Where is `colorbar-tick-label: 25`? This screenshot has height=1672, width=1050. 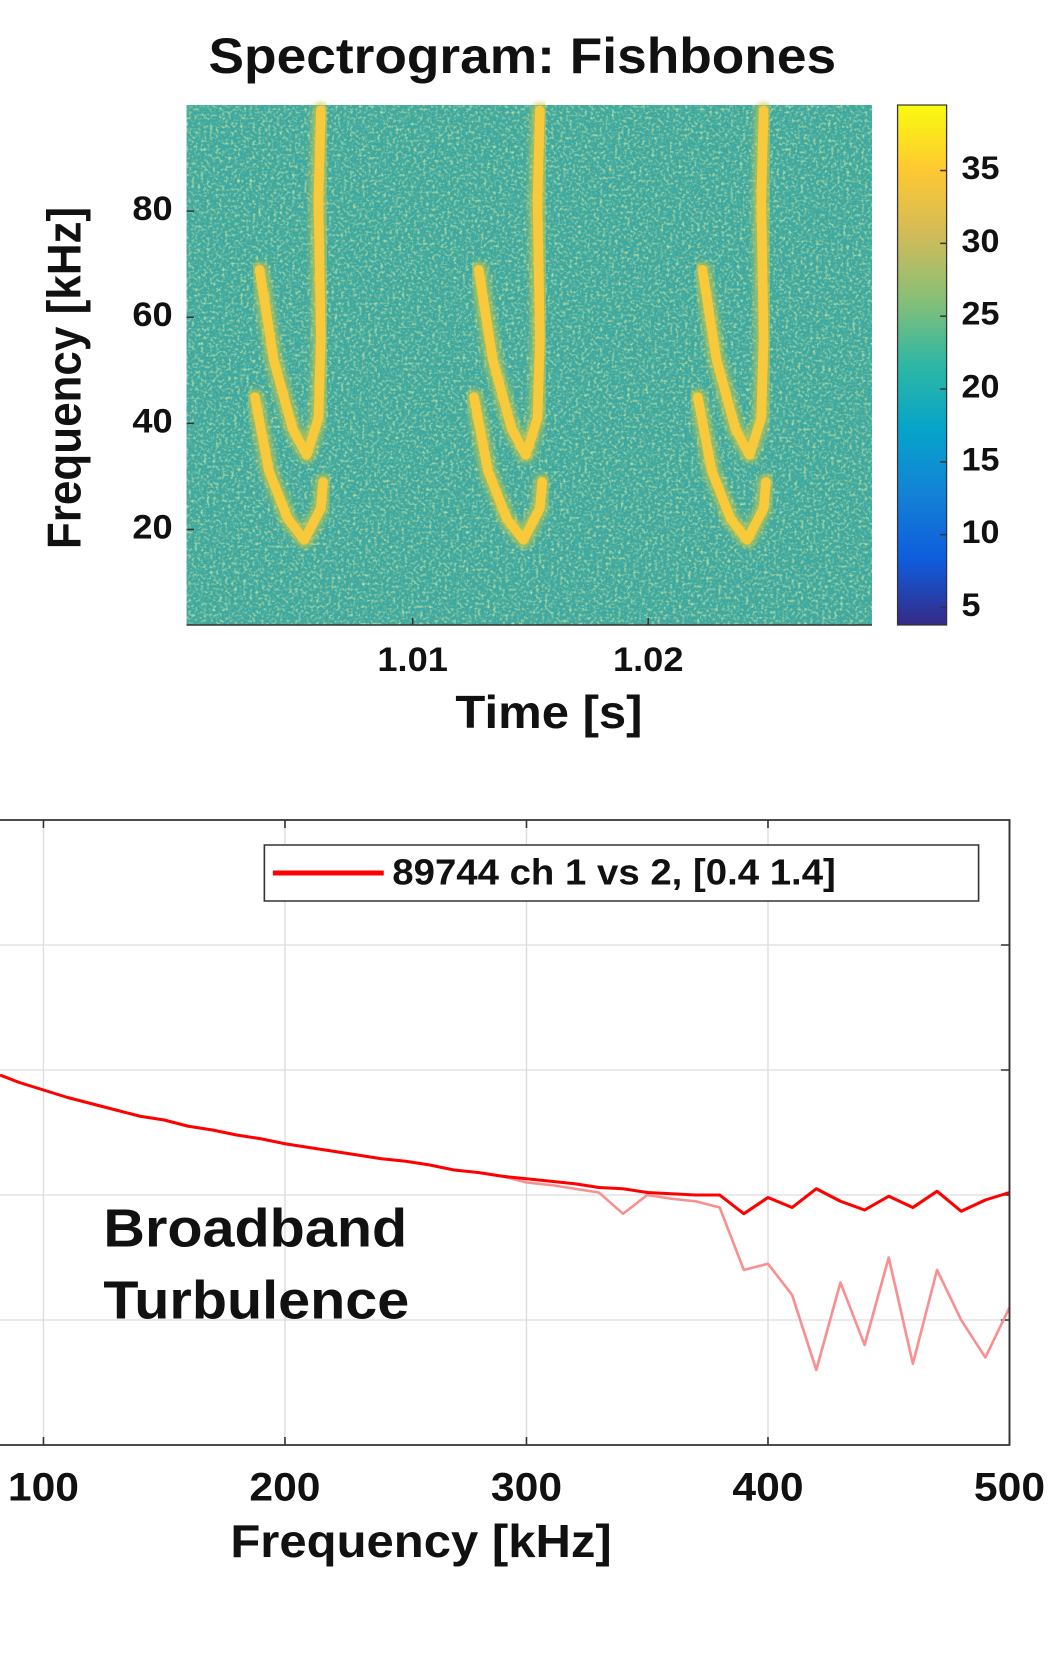
colorbar-tick-label: 25 is located at coordinates (981, 315).